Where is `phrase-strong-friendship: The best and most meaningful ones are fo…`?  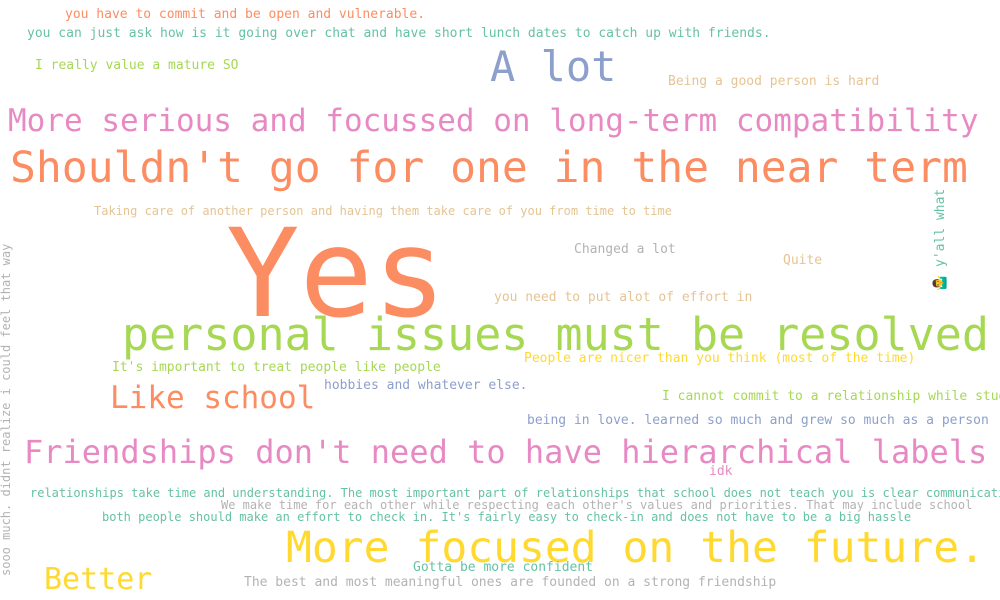
phrase-strong-friendship: The best and most meaningful ones are fo… is located at coordinates (510, 582).